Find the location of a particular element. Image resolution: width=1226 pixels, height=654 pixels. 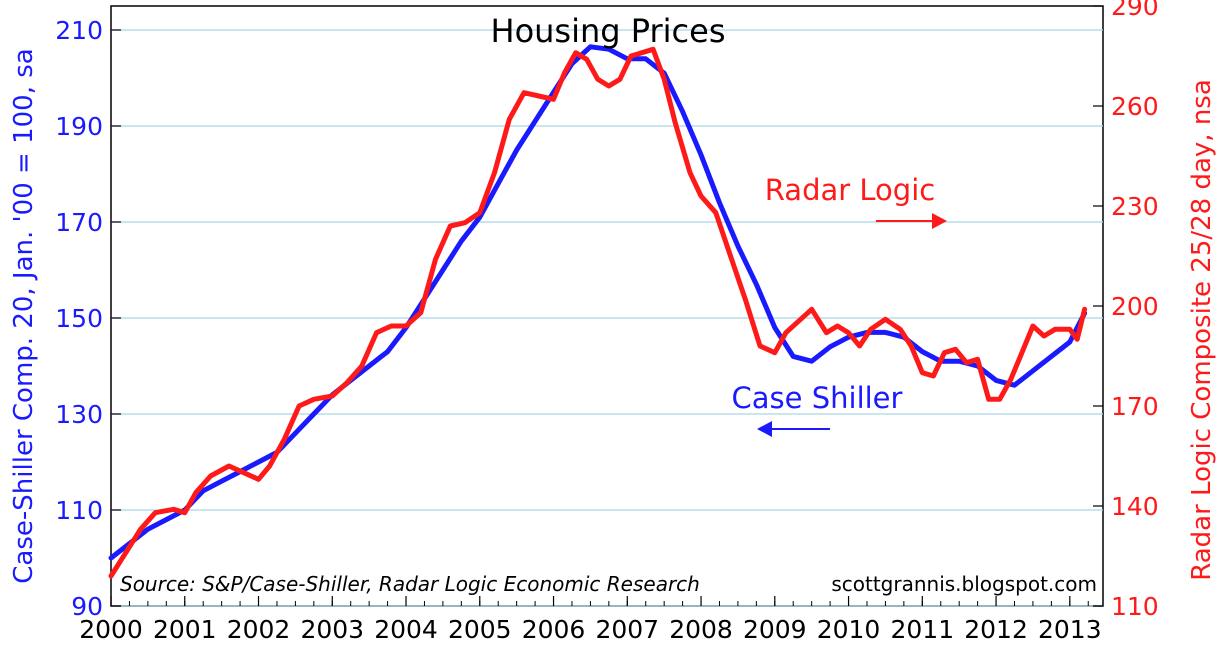

x-tick-label: 2006 is located at coordinates (554, 629).